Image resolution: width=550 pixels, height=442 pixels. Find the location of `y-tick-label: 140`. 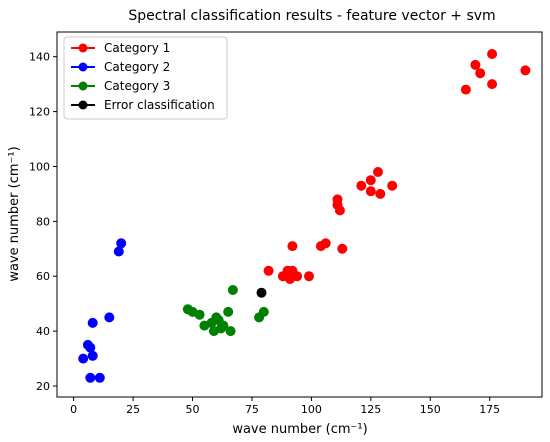

y-tick-label: 140 is located at coordinates (39, 57).